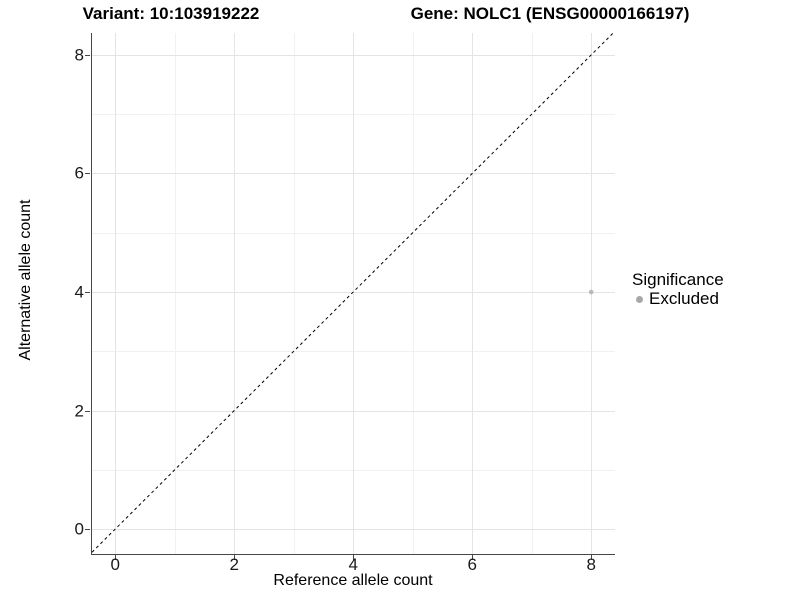 The image size is (800, 600). I want to click on legend: Significance Excluded, so click(678, 289).